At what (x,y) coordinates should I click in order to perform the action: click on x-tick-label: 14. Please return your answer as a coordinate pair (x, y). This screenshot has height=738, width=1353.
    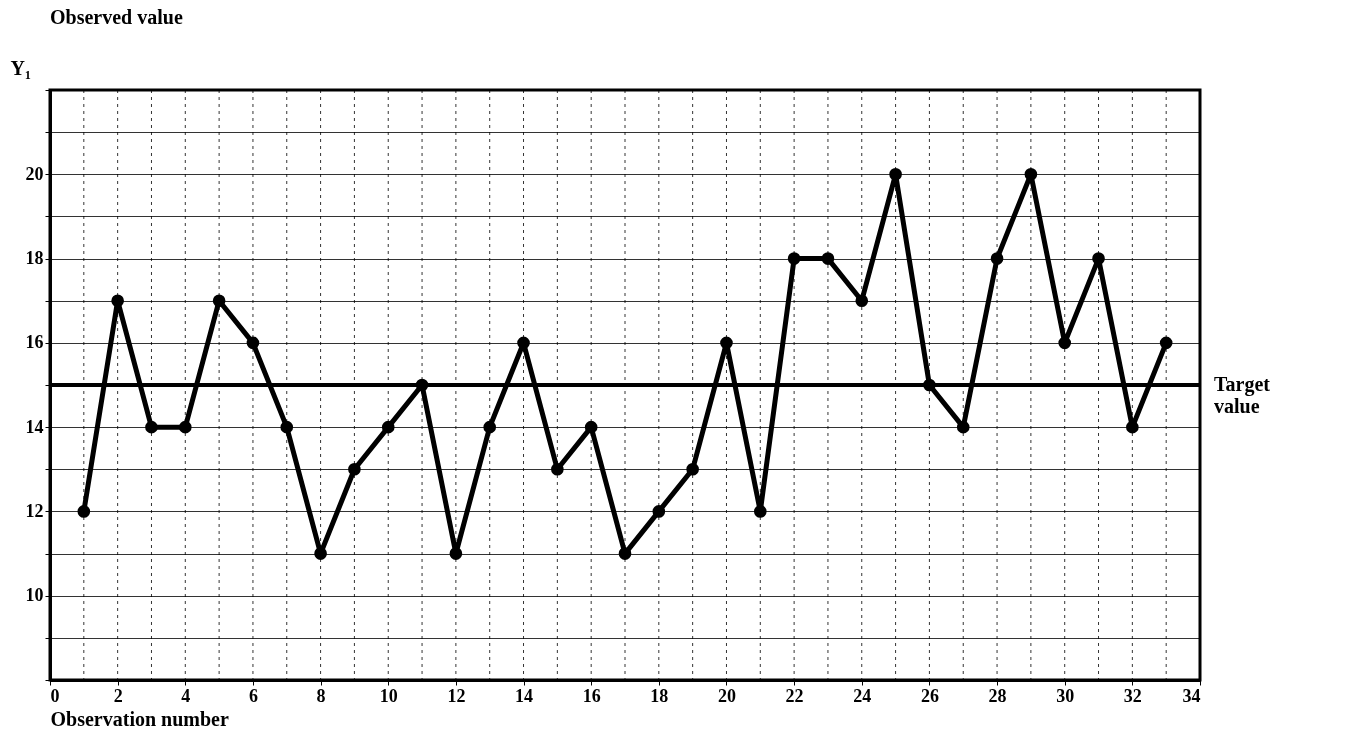
    Looking at the image, I should click on (524, 695).